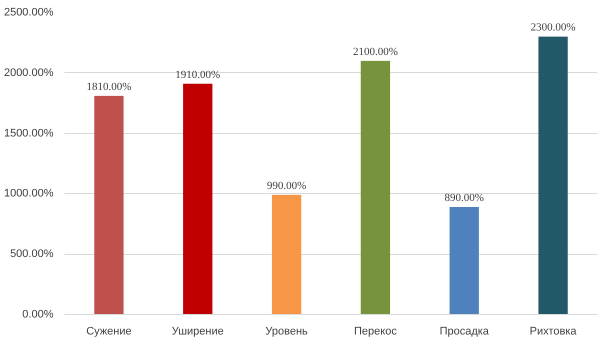 The width and height of the screenshot is (605, 340). What do you see at coordinates (554, 332) in the screenshot?
I see `x-tick-label: Рихтовка` at bounding box center [554, 332].